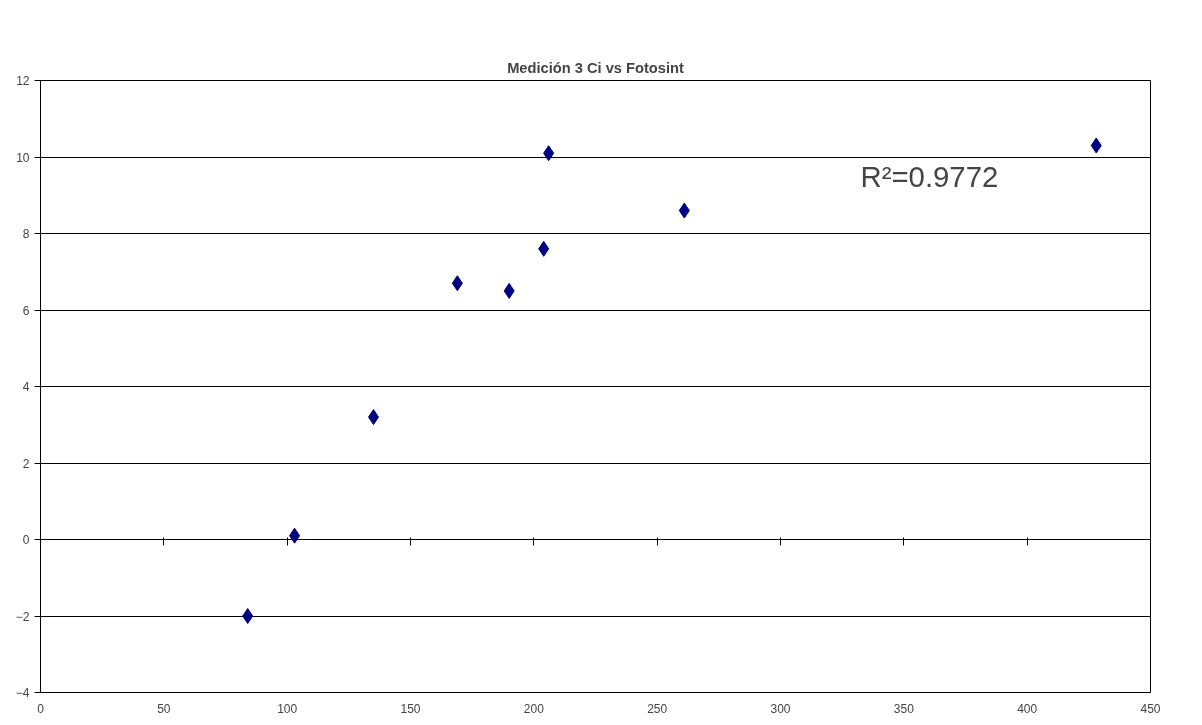 Image resolution: width=1202 pixels, height=725 pixels. What do you see at coordinates (41, 708) in the screenshot?
I see `x-tick-label: 0` at bounding box center [41, 708].